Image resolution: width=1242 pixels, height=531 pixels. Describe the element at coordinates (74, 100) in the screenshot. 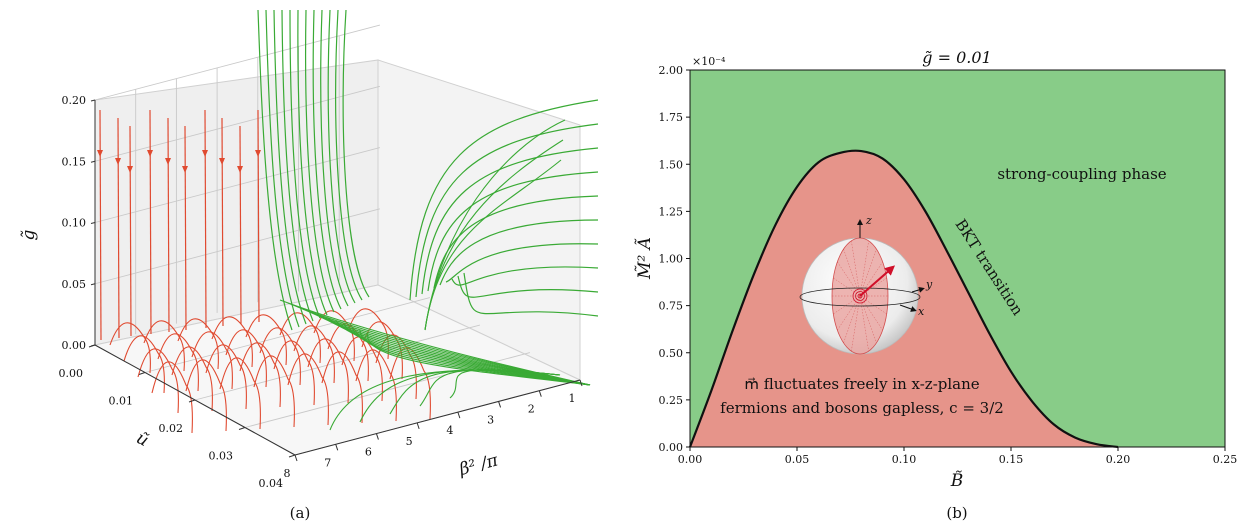

I see `g-tick-label: 0.20` at that location.